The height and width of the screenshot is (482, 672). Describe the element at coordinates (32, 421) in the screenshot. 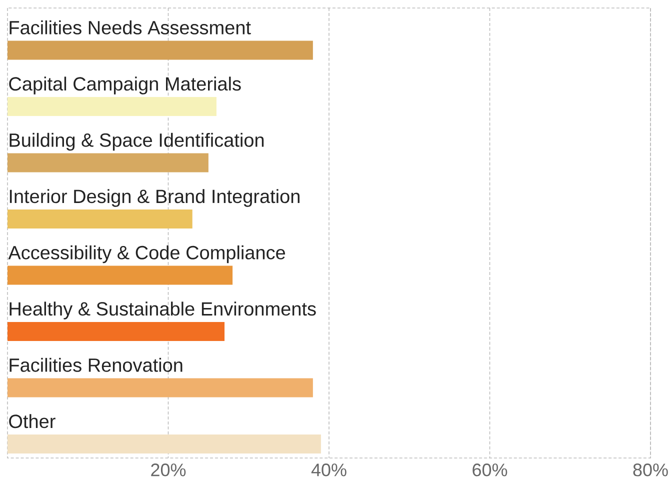

I see `y-tick-label: Other` at that location.